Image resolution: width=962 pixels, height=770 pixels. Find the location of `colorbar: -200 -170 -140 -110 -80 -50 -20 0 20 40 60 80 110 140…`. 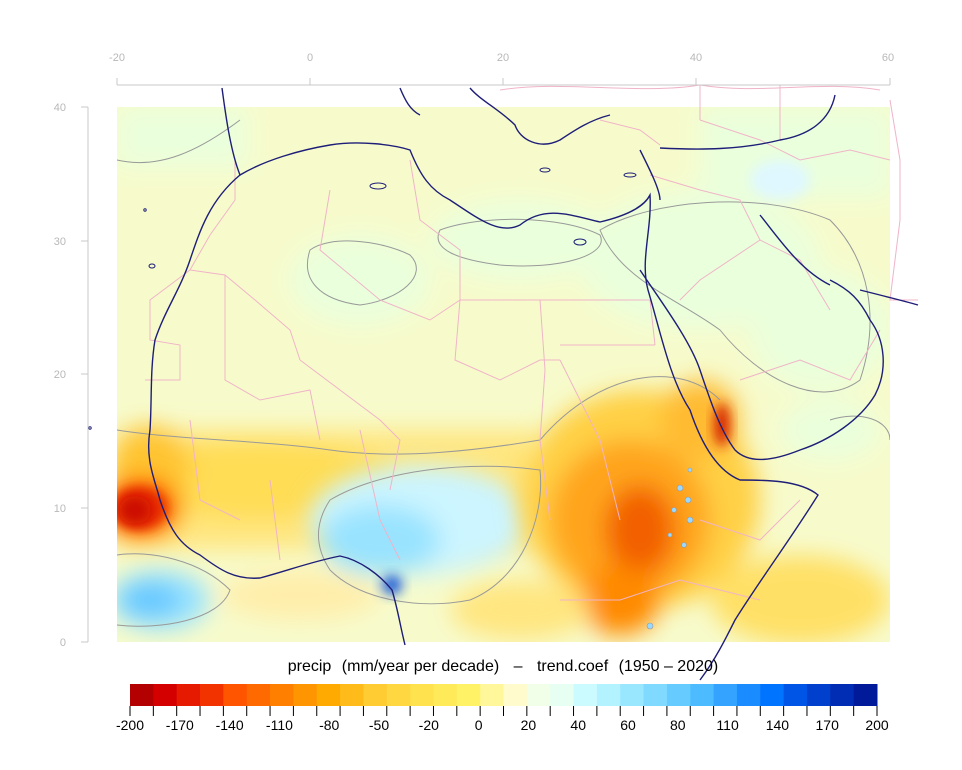

colorbar: -200 -170 -140 -110 -80 -50 -20 0 20 40 60 80 110 140… is located at coordinates (502, 708).